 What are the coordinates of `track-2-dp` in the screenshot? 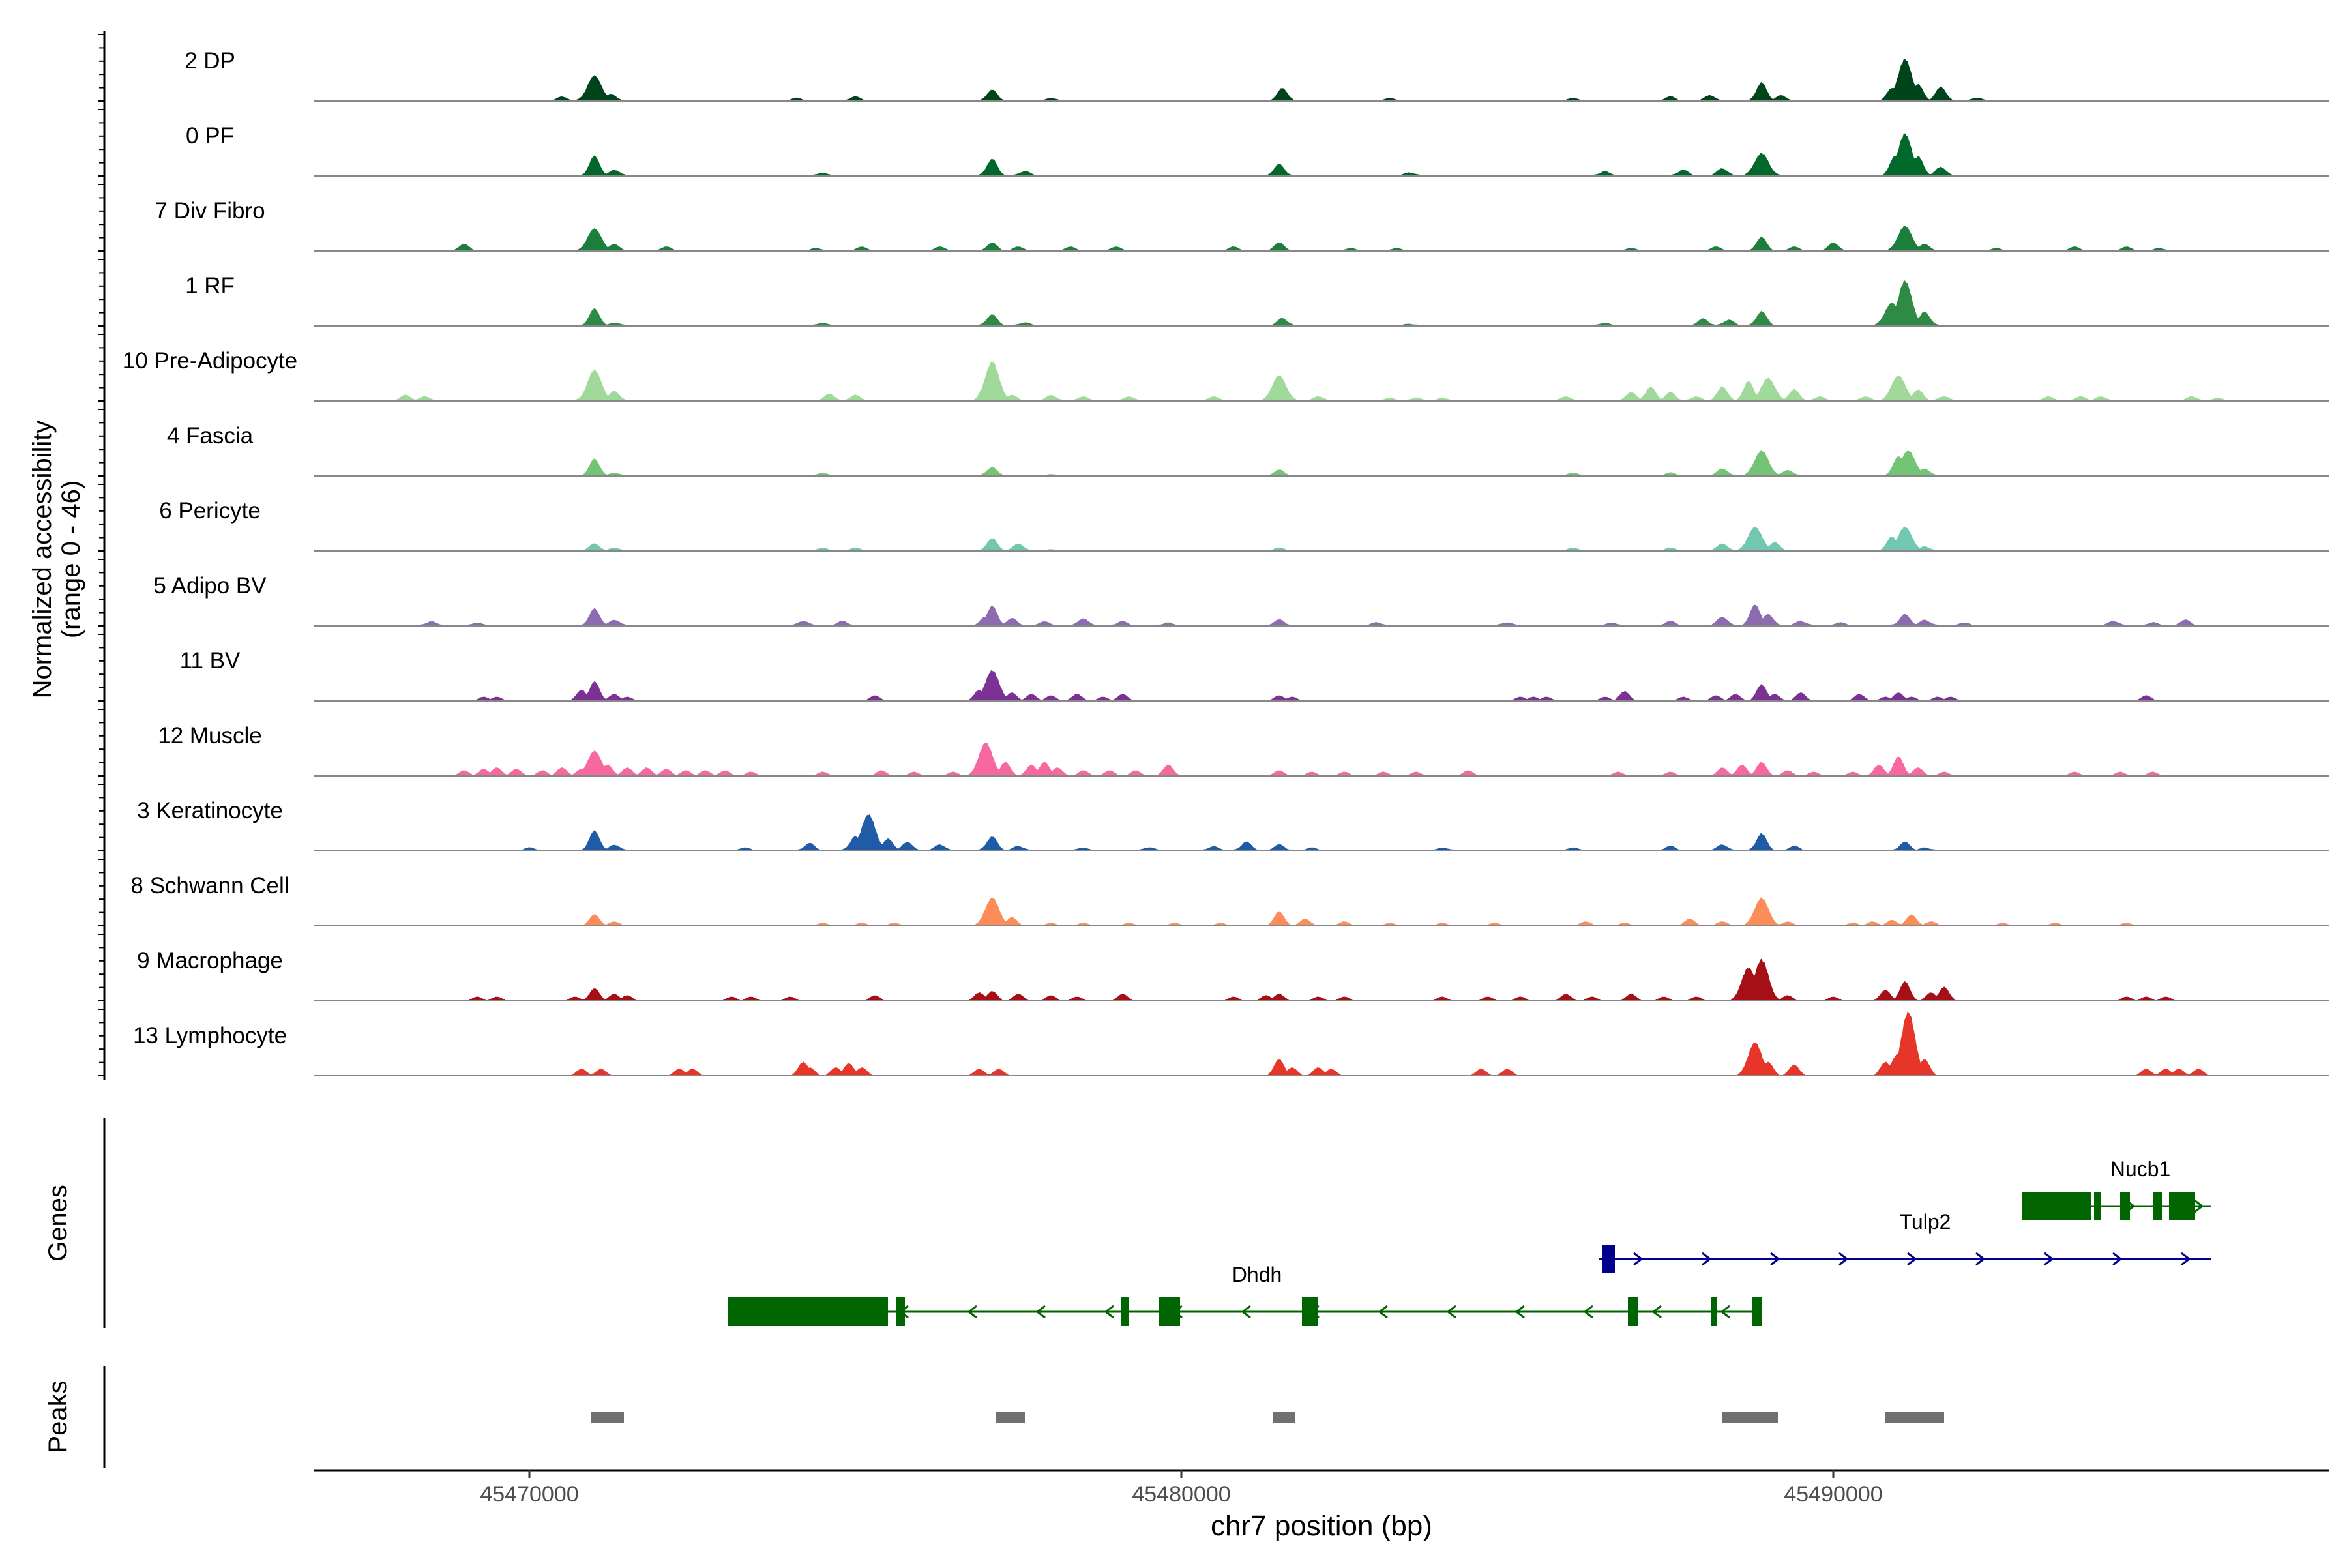 It's located at (1321, 81).